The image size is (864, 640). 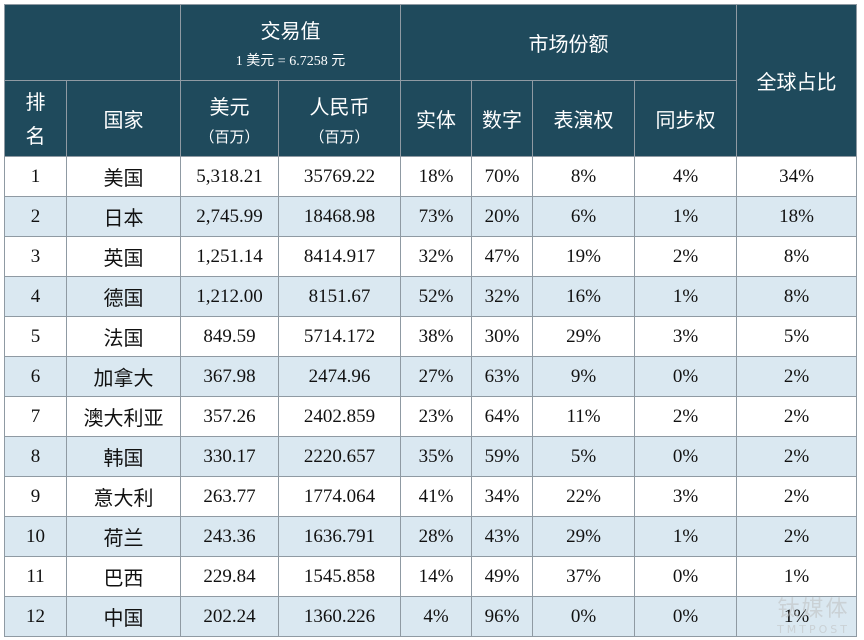 What do you see at coordinates (583, 496) in the screenshot?
I see `performance-cell: 22%` at bounding box center [583, 496].